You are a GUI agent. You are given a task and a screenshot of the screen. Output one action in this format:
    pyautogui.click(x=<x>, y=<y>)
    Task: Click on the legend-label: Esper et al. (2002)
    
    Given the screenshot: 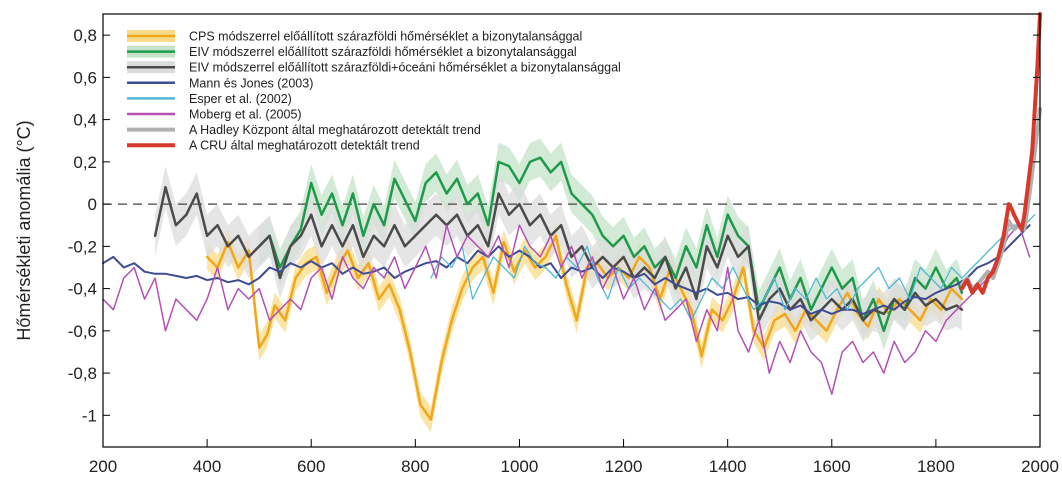 What is the action you would take?
    pyautogui.click(x=240, y=99)
    